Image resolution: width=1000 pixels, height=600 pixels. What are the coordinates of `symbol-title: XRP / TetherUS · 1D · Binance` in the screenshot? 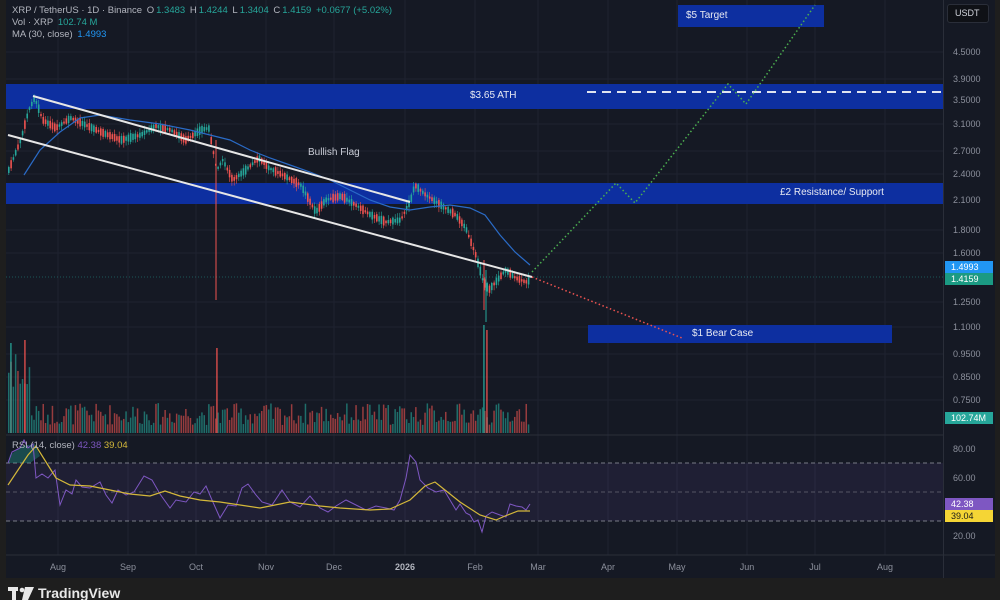 It's located at (77, 10).